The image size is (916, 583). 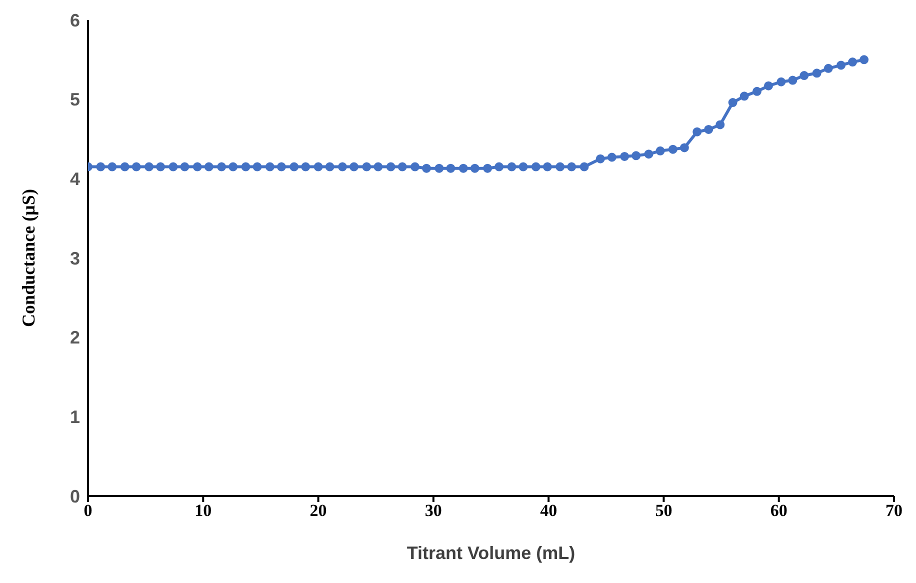 I want to click on y-tick-label: 0, so click(x=75, y=496).